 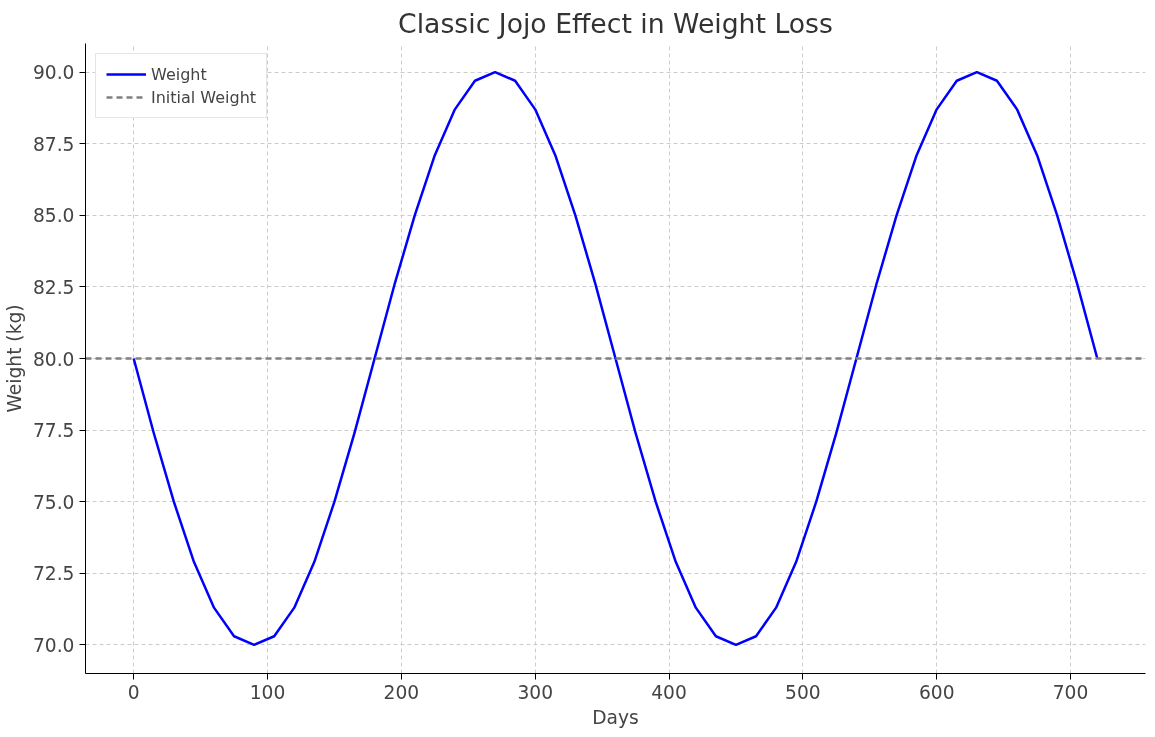 I want to click on x-tick-label: 700, so click(x=1070, y=692).